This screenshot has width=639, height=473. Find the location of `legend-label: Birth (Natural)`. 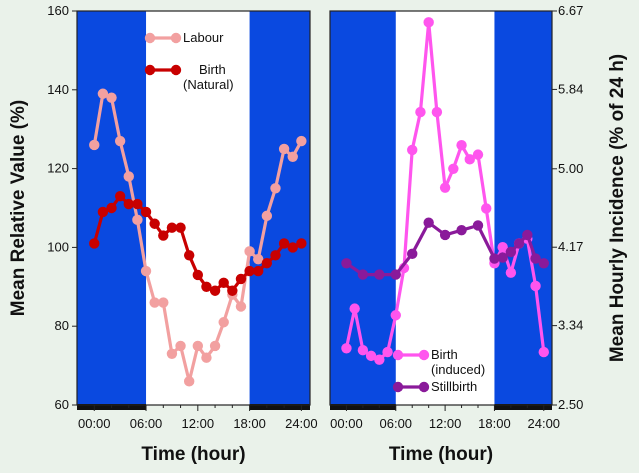

legend-label: Birth (Natural) is located at coordinates (208, 77).